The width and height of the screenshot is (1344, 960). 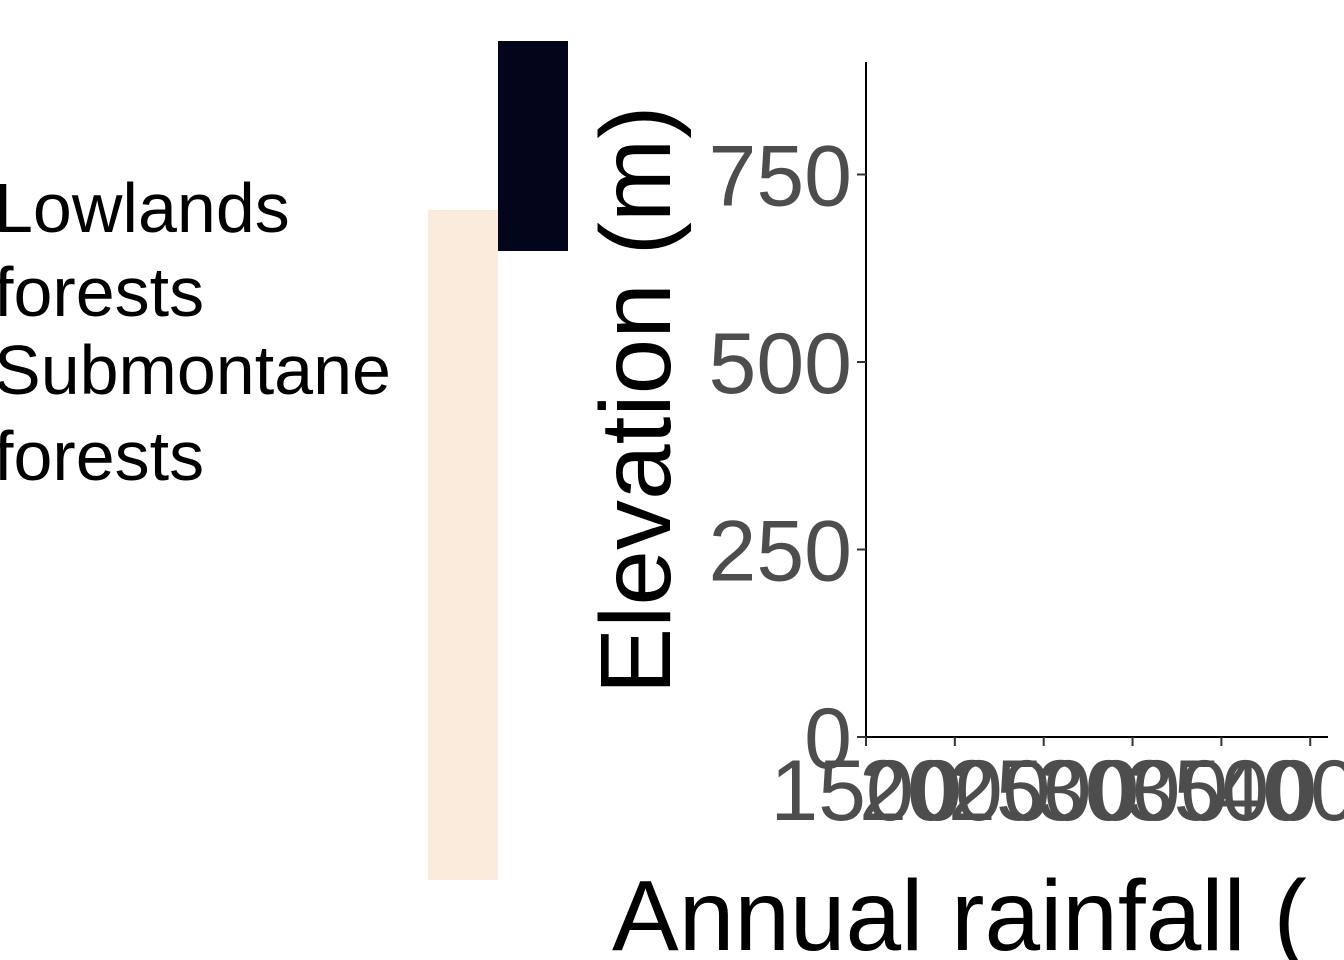 What do you see at coordinates (195, 370) in the screenshot?
I see `legend-label-submontane-line-1: Submontane` at bounding box center [195, 370].